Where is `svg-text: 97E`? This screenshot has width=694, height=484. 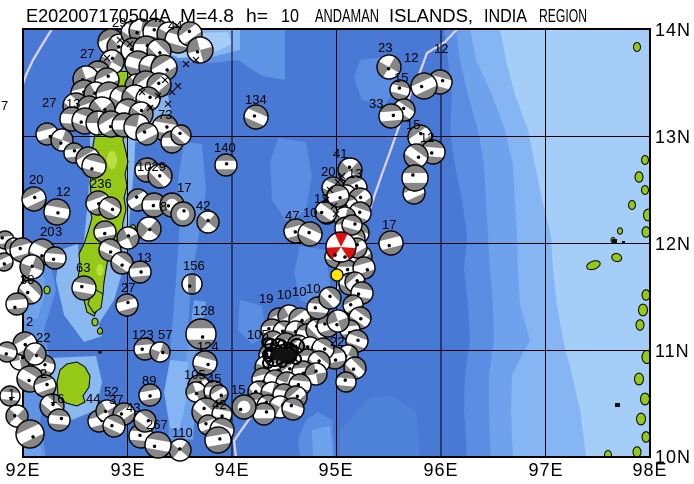
svg-text: 97E is located at coordinates (545, 470).